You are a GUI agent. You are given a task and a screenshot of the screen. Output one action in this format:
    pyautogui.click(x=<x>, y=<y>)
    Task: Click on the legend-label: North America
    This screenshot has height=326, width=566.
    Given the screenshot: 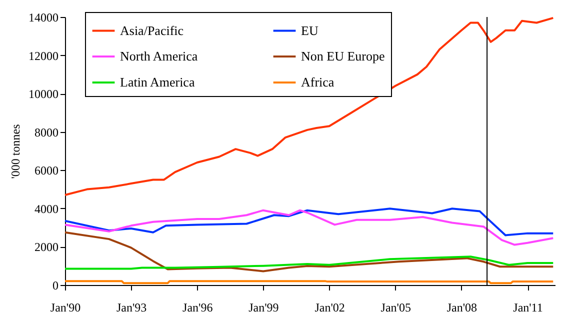 What is the action you would take?
    pyautogui.click(x=159, y=56)
    